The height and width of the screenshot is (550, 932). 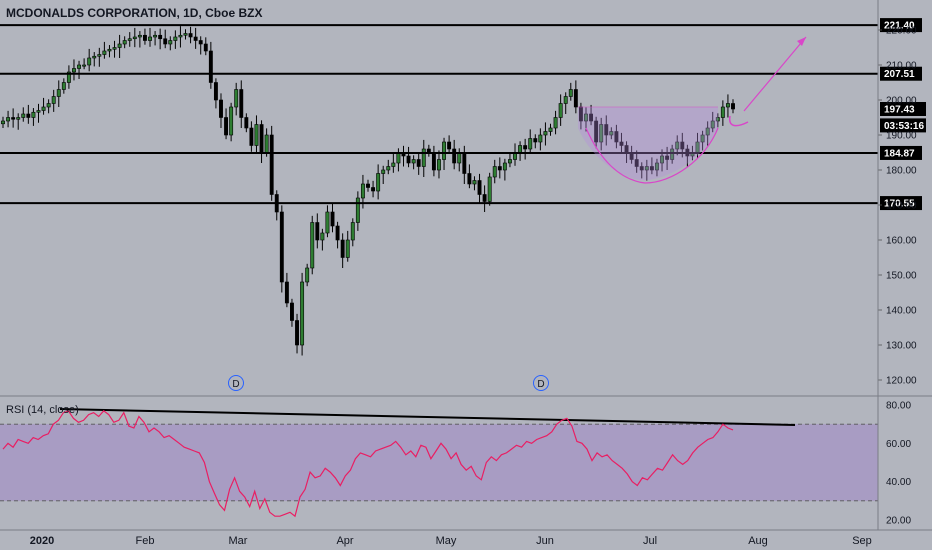 I want to click on time-tick-label: Jul, so click(x=650, y=541).